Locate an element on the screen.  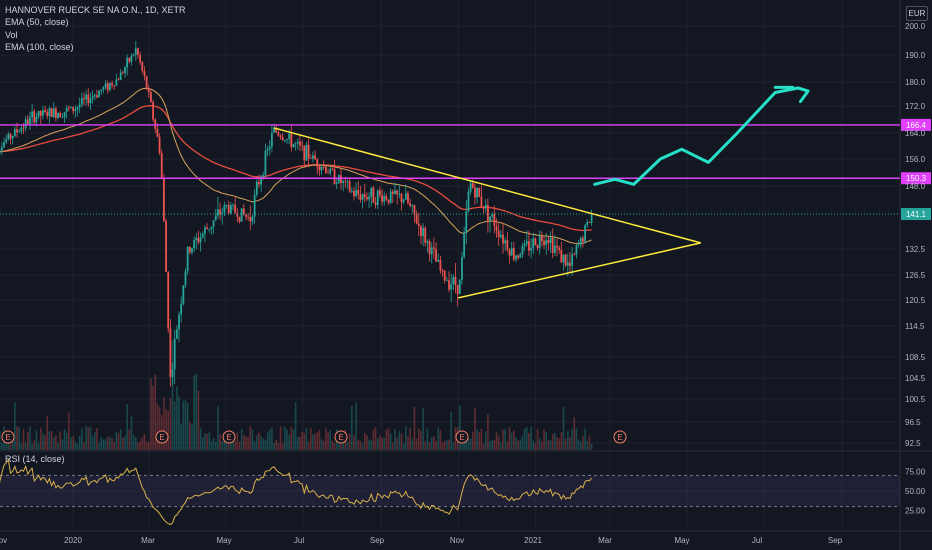
currency-badge: EUR is located at coordinates (917, 13).